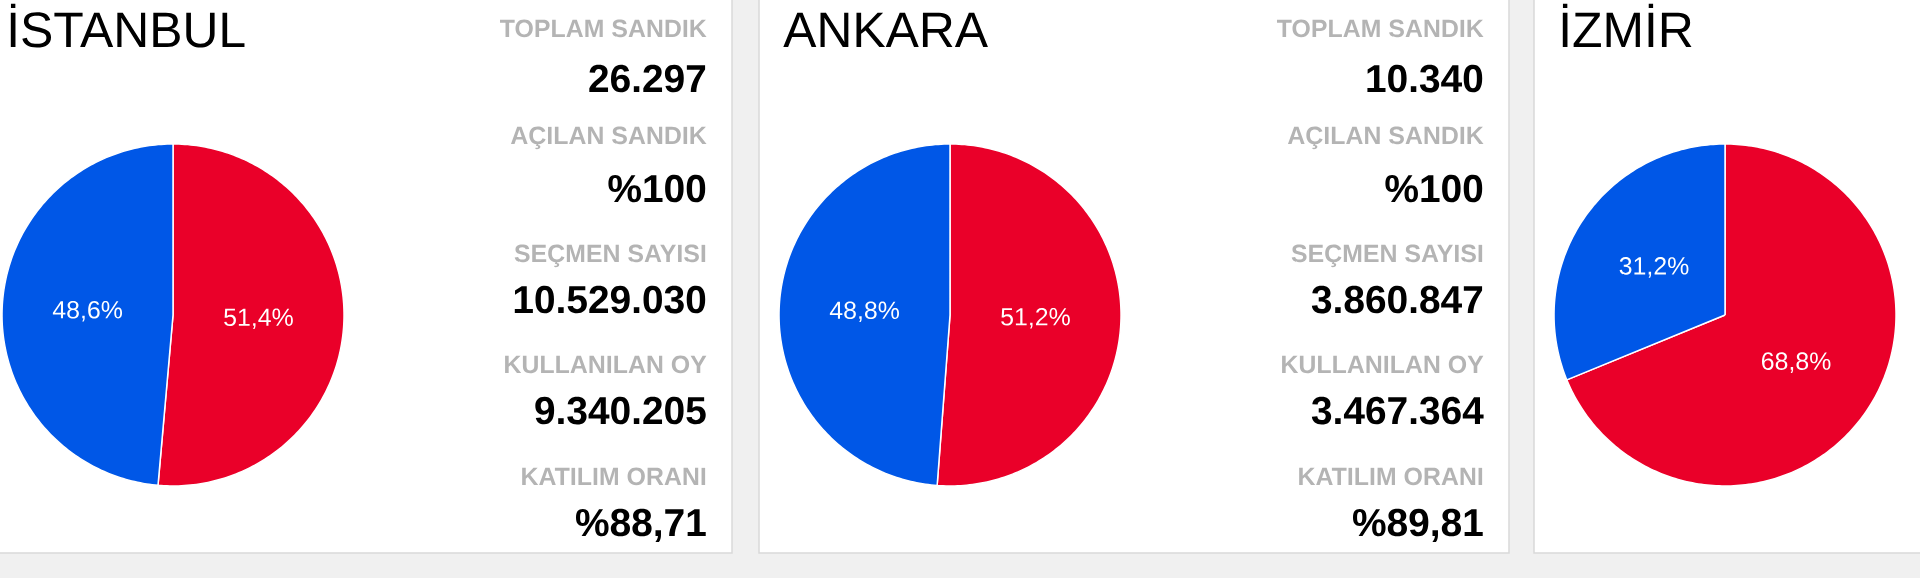 The width and height of the screenshot is (1920, 578). I want to click on text: 9.340.205, so click(620, 410).